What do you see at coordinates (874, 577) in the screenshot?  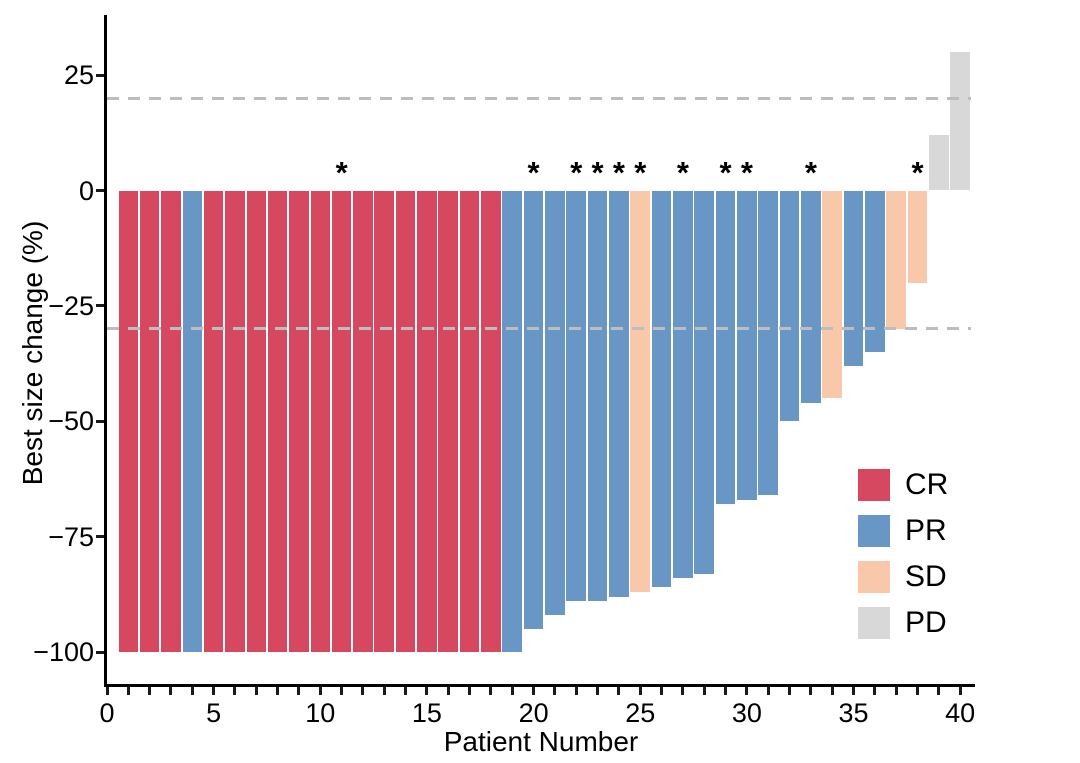 I see `legend-swatch-SD` at bounding box center [874, 577].